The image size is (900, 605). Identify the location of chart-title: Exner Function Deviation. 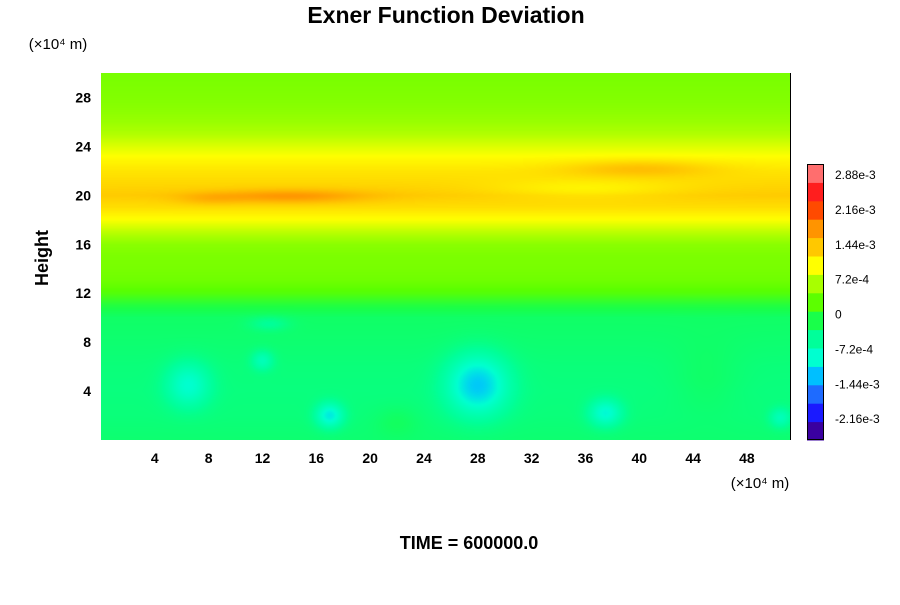
(445, 15).